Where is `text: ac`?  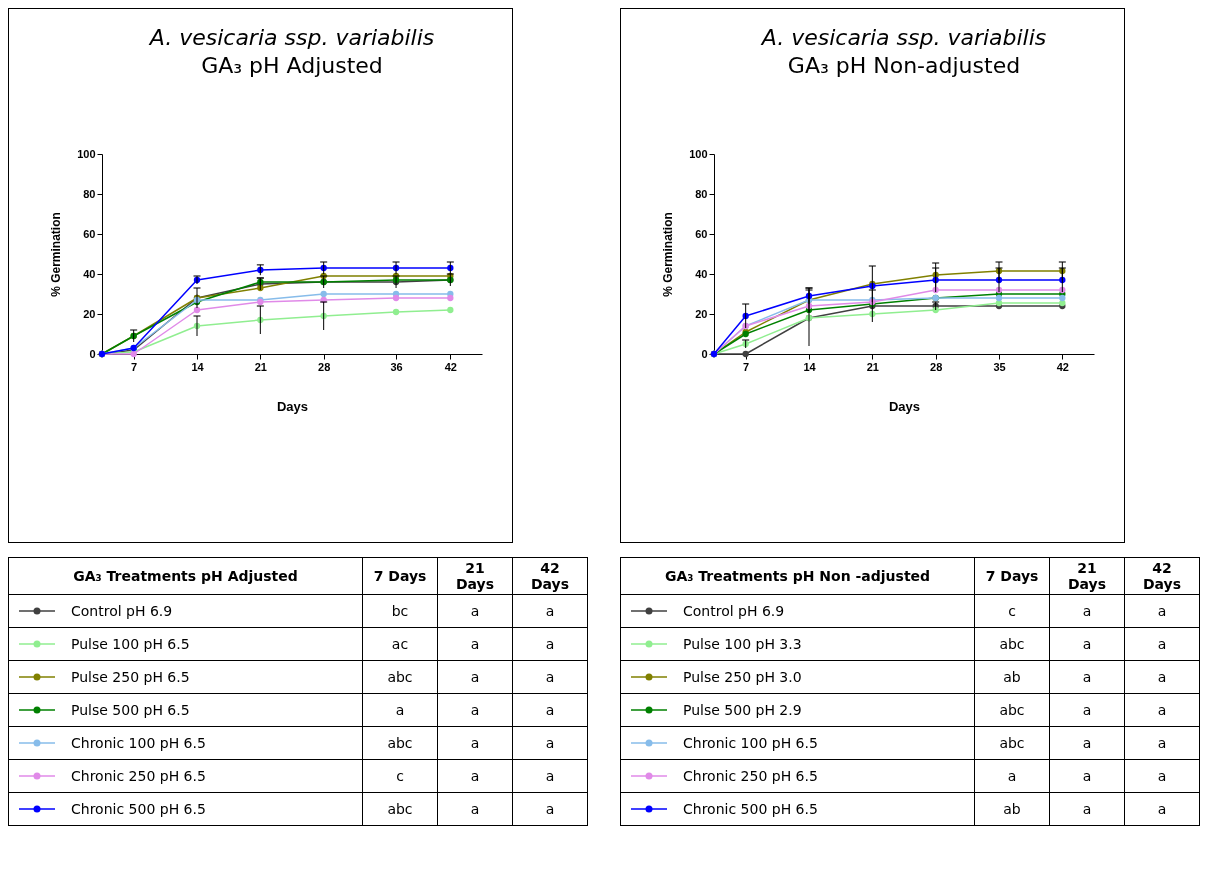 text: ac is located at coordinates (400, 644).